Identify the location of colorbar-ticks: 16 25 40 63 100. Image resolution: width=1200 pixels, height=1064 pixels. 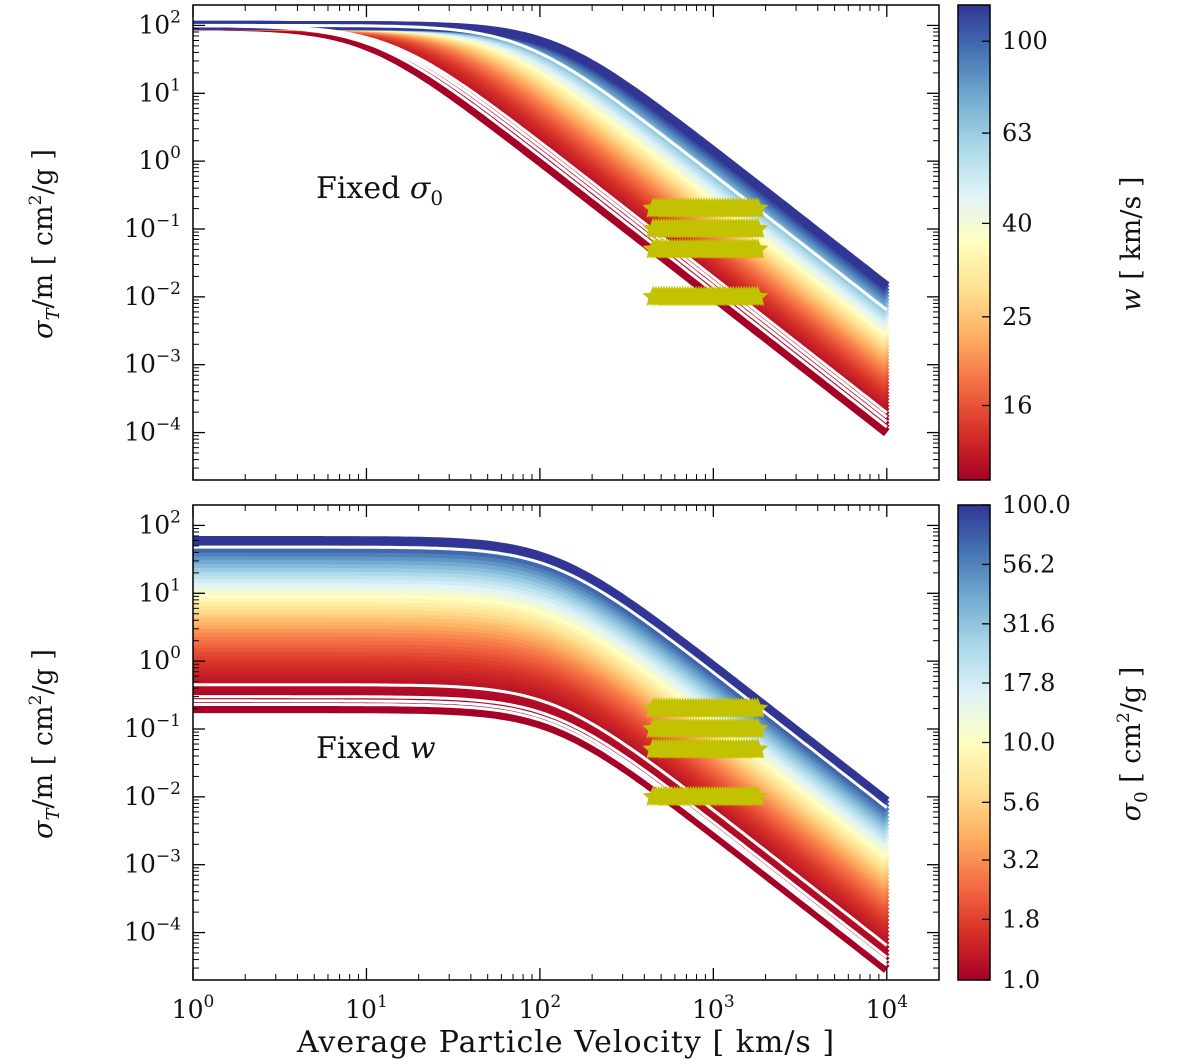
(1015, 223).